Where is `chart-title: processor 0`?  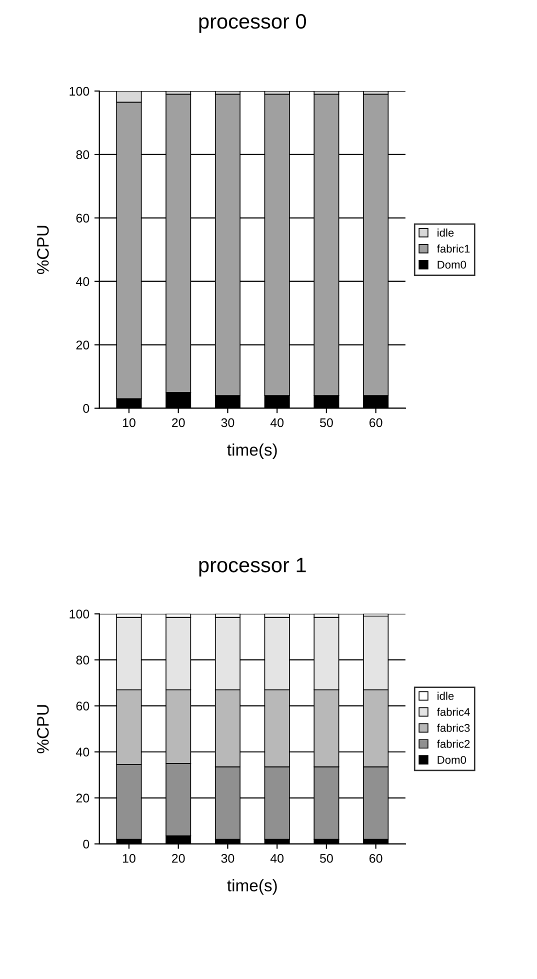 chart-title: processor 0 is located at coordinates (252, 23).